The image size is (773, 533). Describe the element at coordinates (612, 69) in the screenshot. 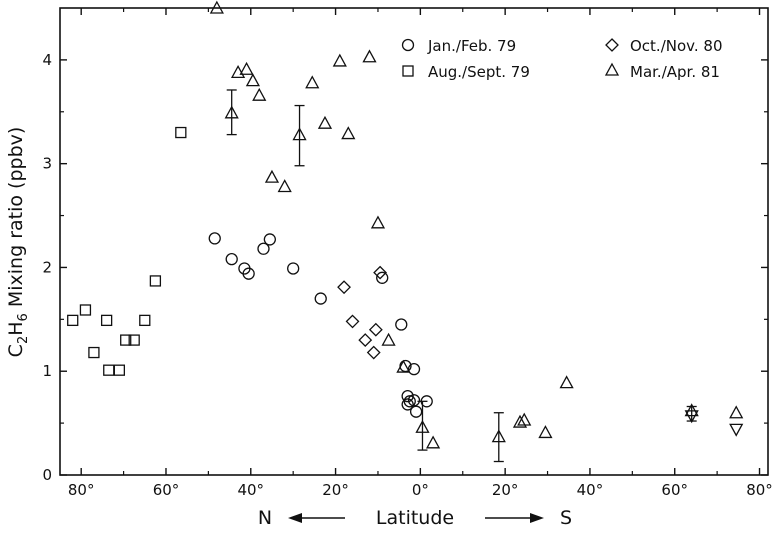

I see `legend-marker-triangle` at that location.